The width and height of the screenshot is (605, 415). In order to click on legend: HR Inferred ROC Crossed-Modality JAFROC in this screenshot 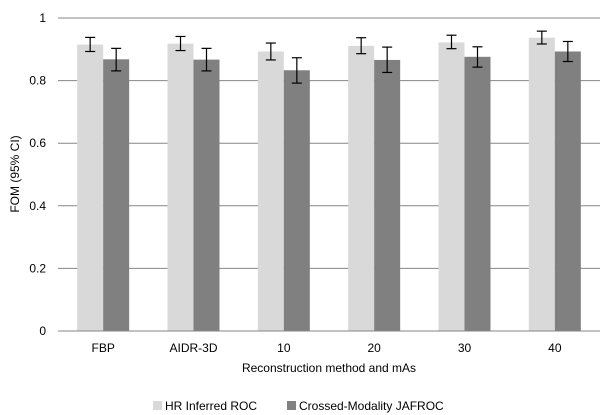, I will do `click(298, 406)`.